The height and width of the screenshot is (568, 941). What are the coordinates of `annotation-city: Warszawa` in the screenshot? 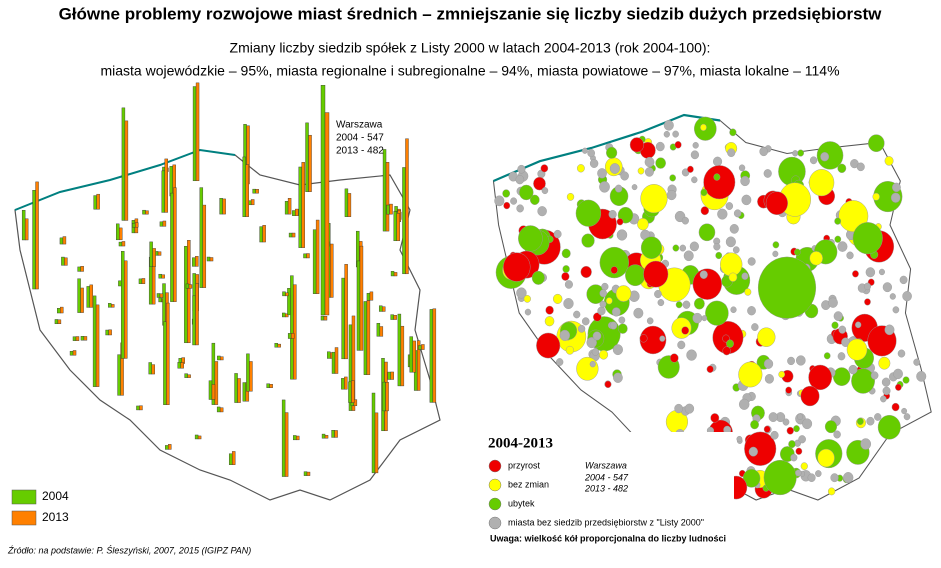 It's located at (359, 125).